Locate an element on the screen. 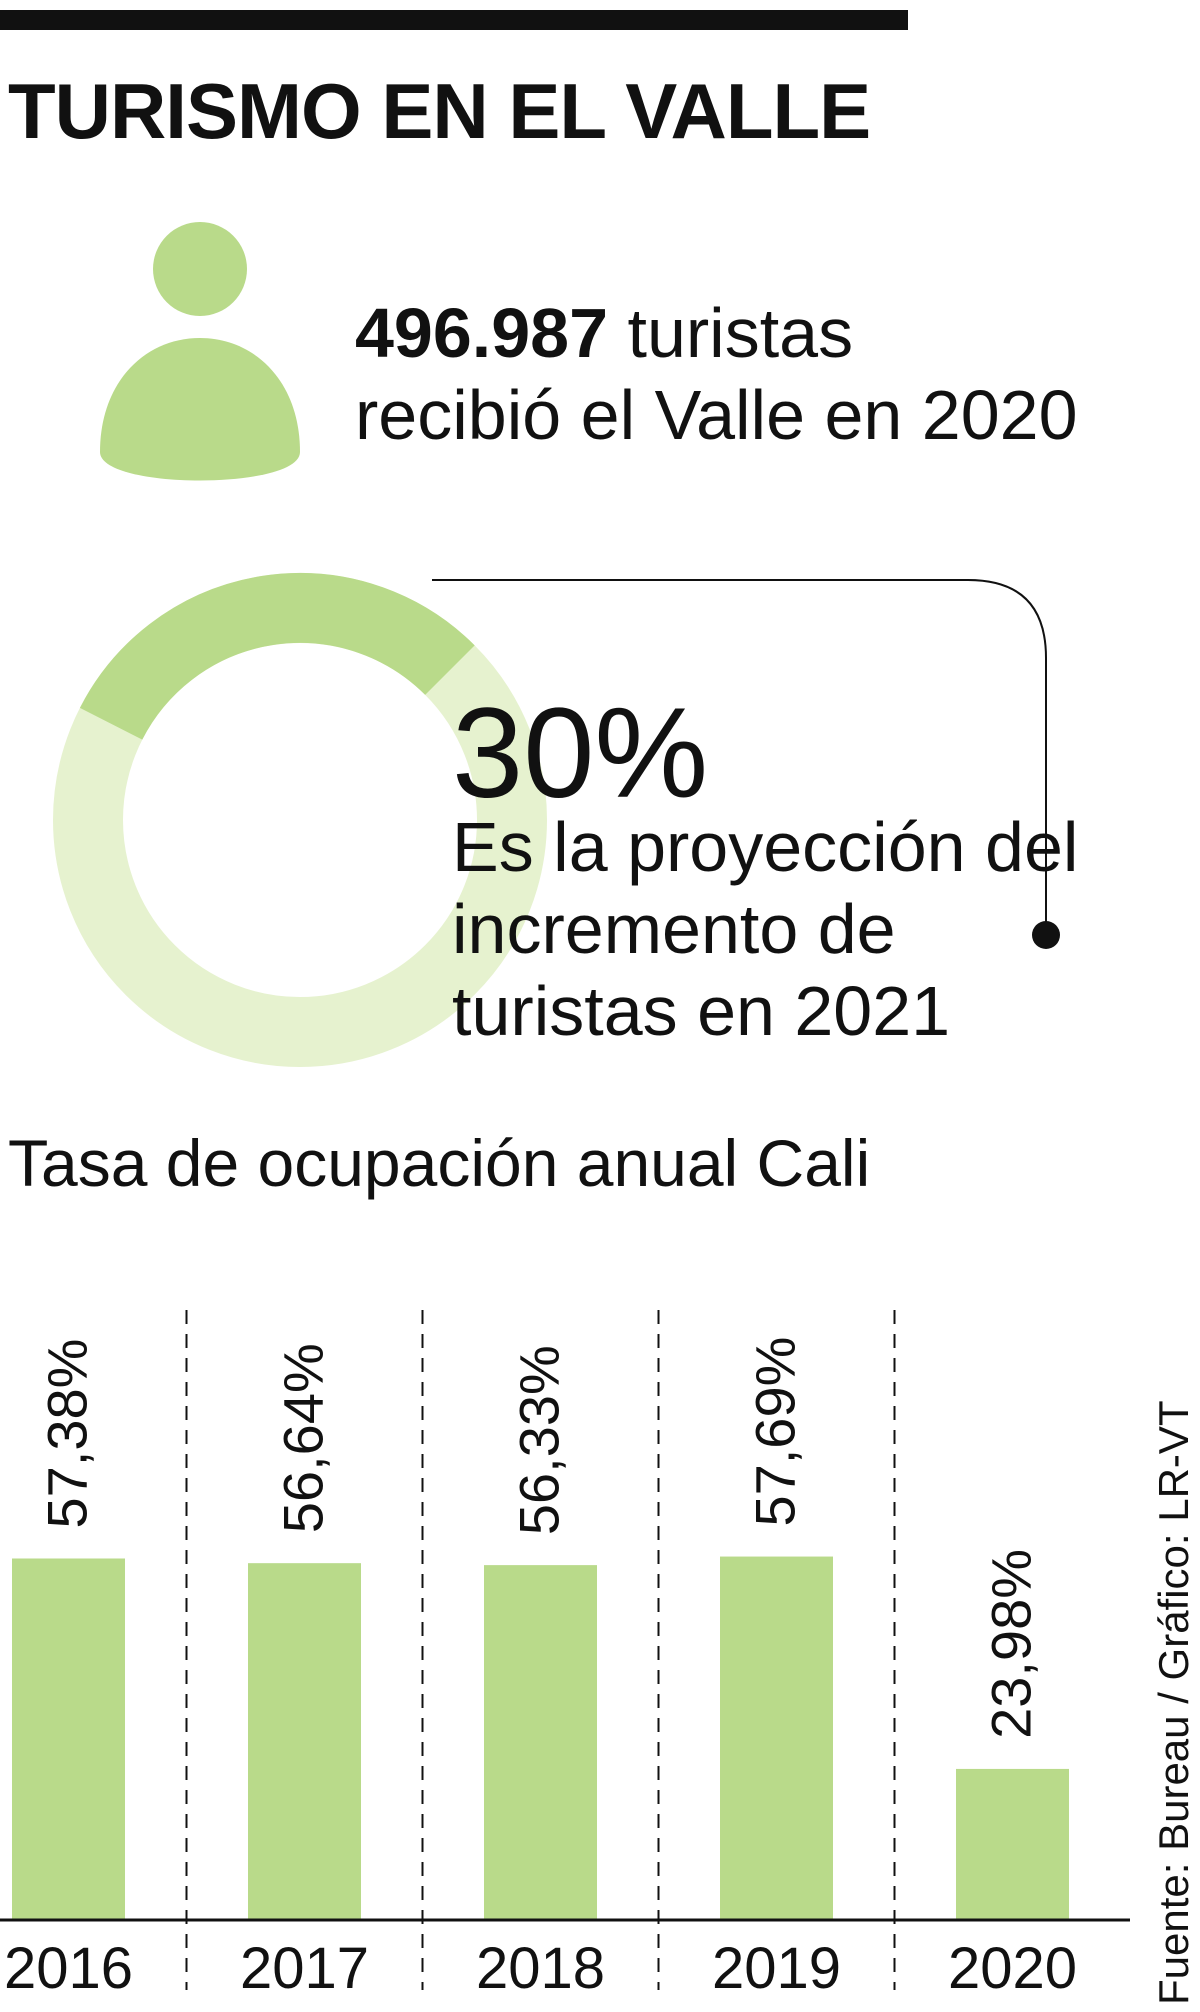  tourists-line2: recibió el Valle en 2020 is located at coordinates (716, 415).